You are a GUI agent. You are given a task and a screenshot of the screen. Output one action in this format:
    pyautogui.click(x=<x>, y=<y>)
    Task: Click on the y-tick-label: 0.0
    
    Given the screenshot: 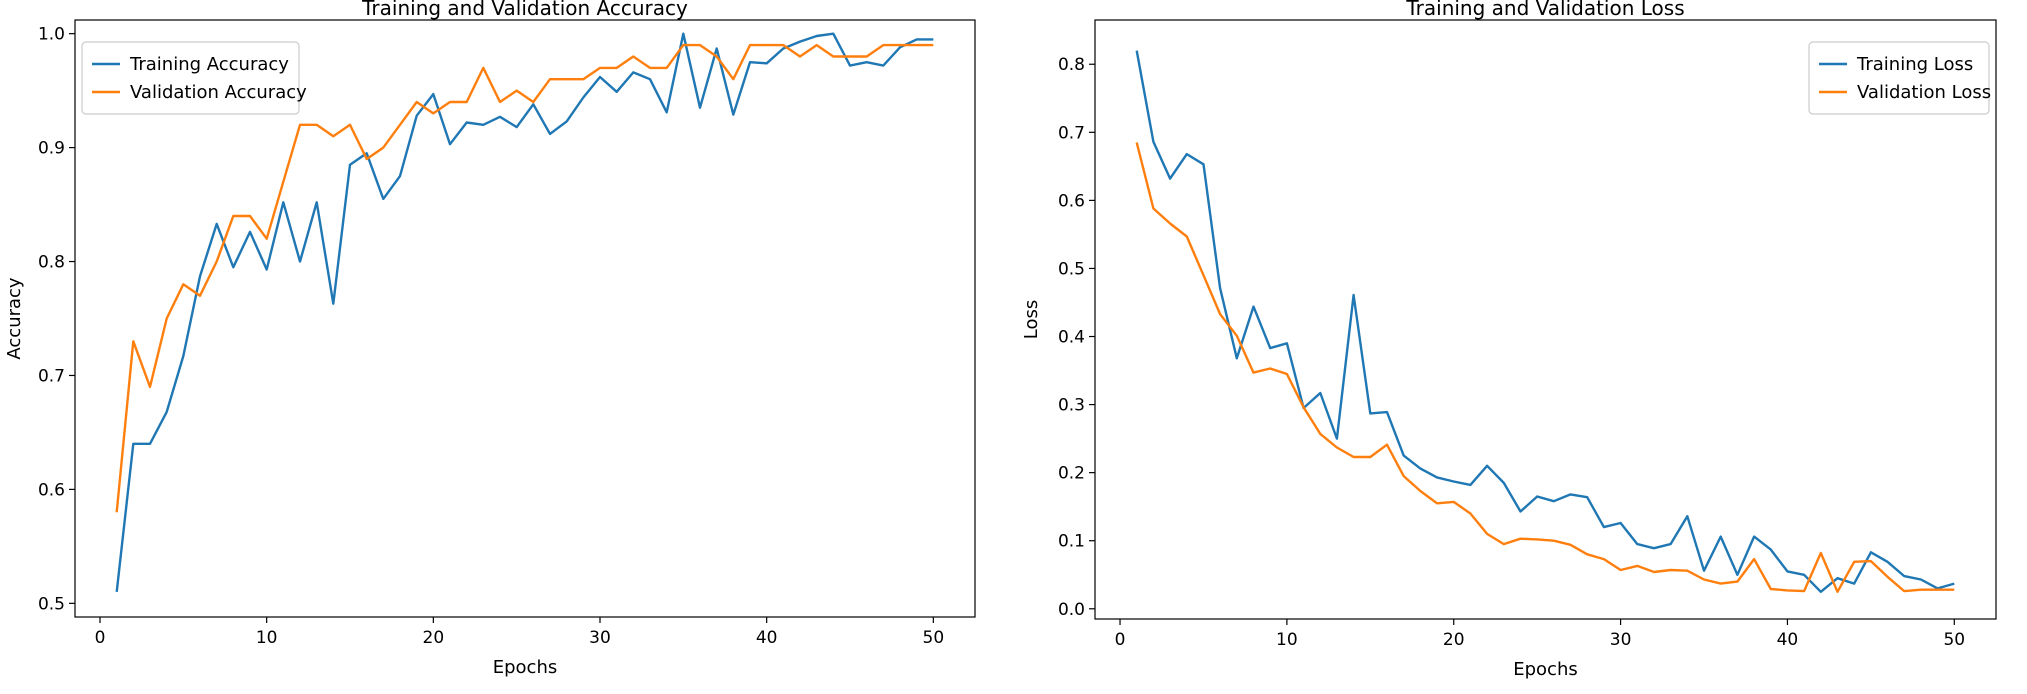 What is the action you would take?
    pyautogui.click(x=1071, y=610)
    